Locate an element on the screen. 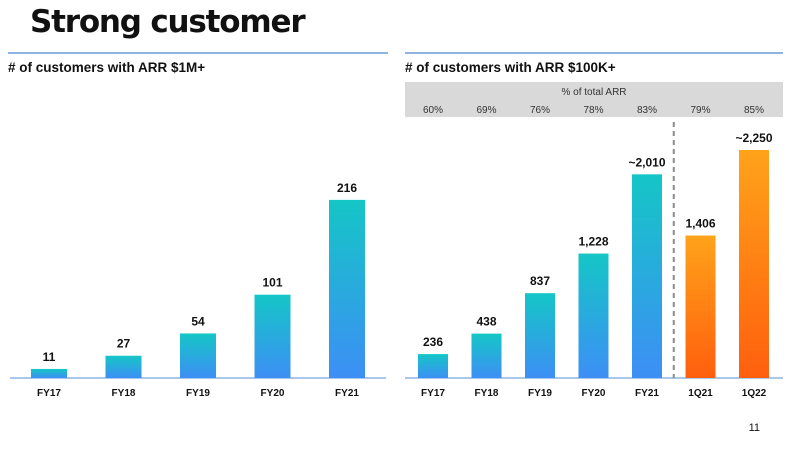  chart-title-100k: # of customers with ARR $100K+ is located at coordinates (510, 67).